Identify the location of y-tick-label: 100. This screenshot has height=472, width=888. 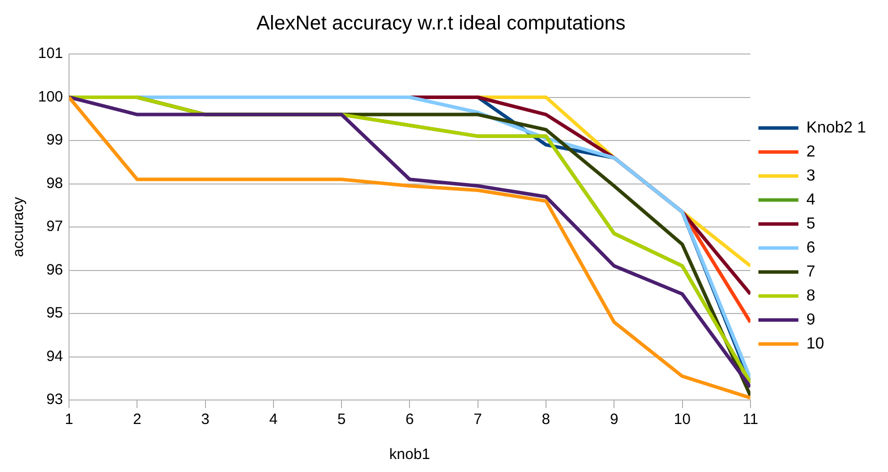
(51, 97).